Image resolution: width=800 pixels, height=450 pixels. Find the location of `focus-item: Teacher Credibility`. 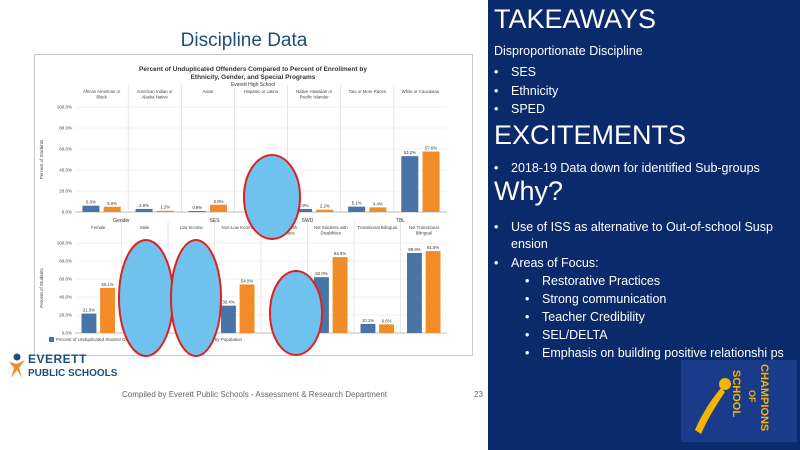

focus-item: Teacher Credibility is located at coordinates (585, 317).